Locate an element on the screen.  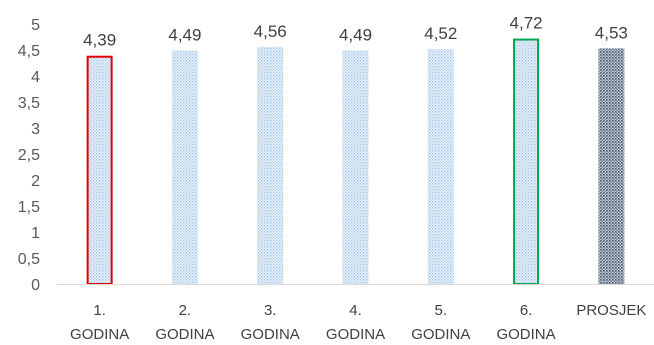
data-label: 4,72 is located at coordinates (526, 23).